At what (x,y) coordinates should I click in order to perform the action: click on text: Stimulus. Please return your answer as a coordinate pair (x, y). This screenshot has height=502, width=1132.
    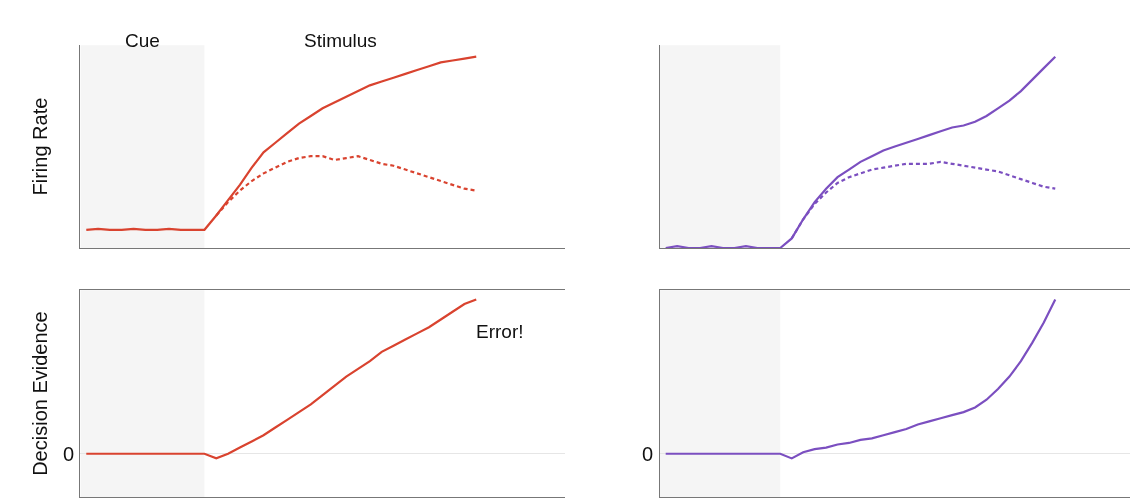
    Looking at the image, I should click on (340, 40).